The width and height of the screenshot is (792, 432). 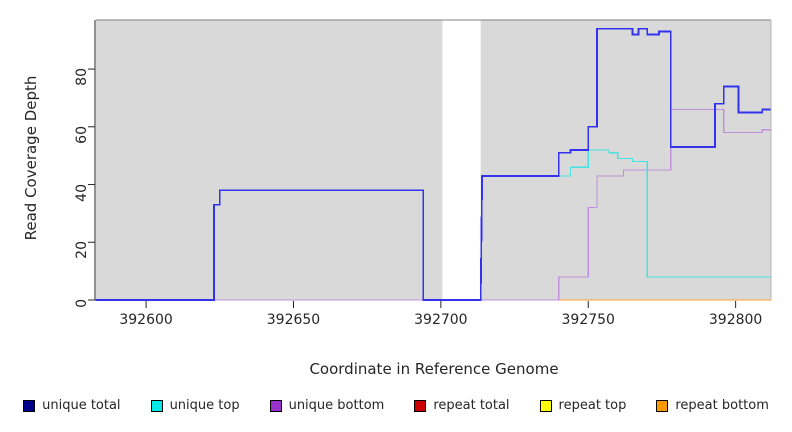 What do you see at coordinates (82, 192) in the screenshot?
I see `y-tick-label: 40` at bounding box center [82, 192].